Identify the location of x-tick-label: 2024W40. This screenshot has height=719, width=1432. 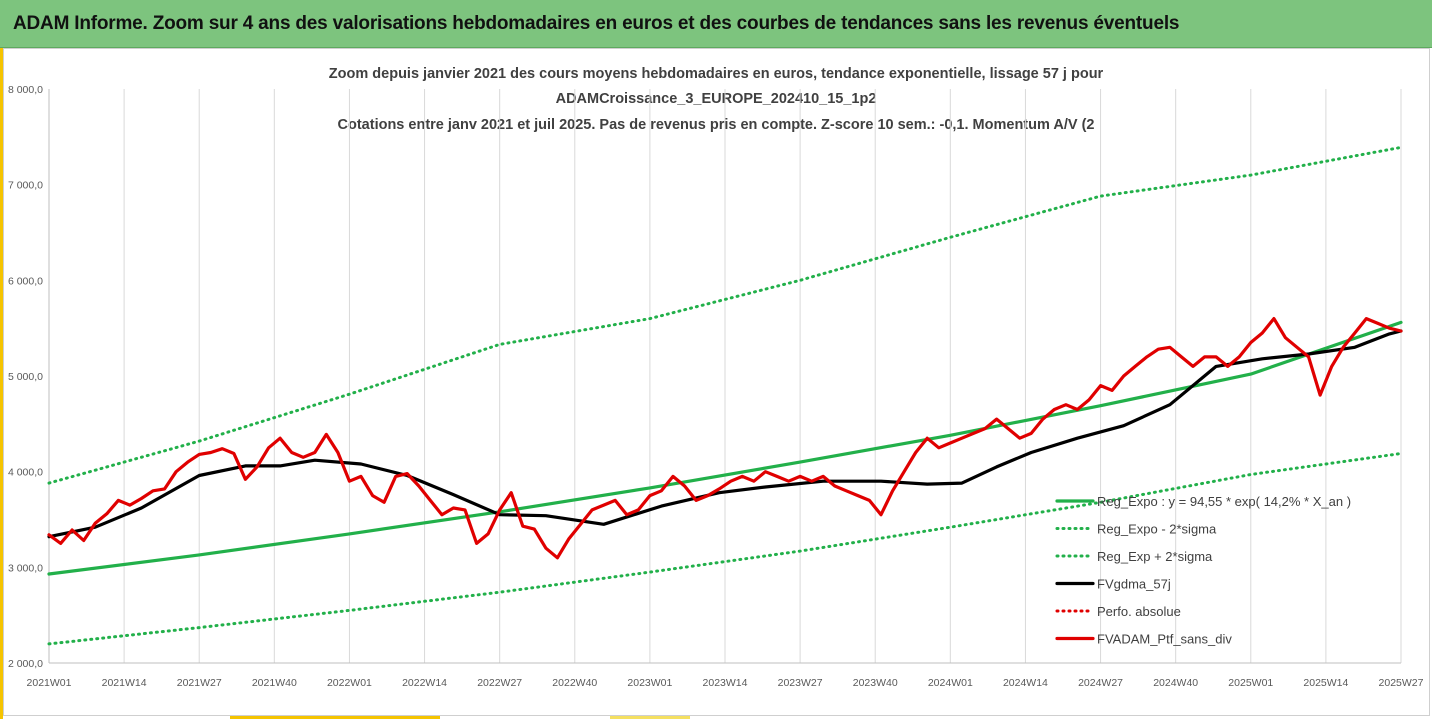
(1175, 683).